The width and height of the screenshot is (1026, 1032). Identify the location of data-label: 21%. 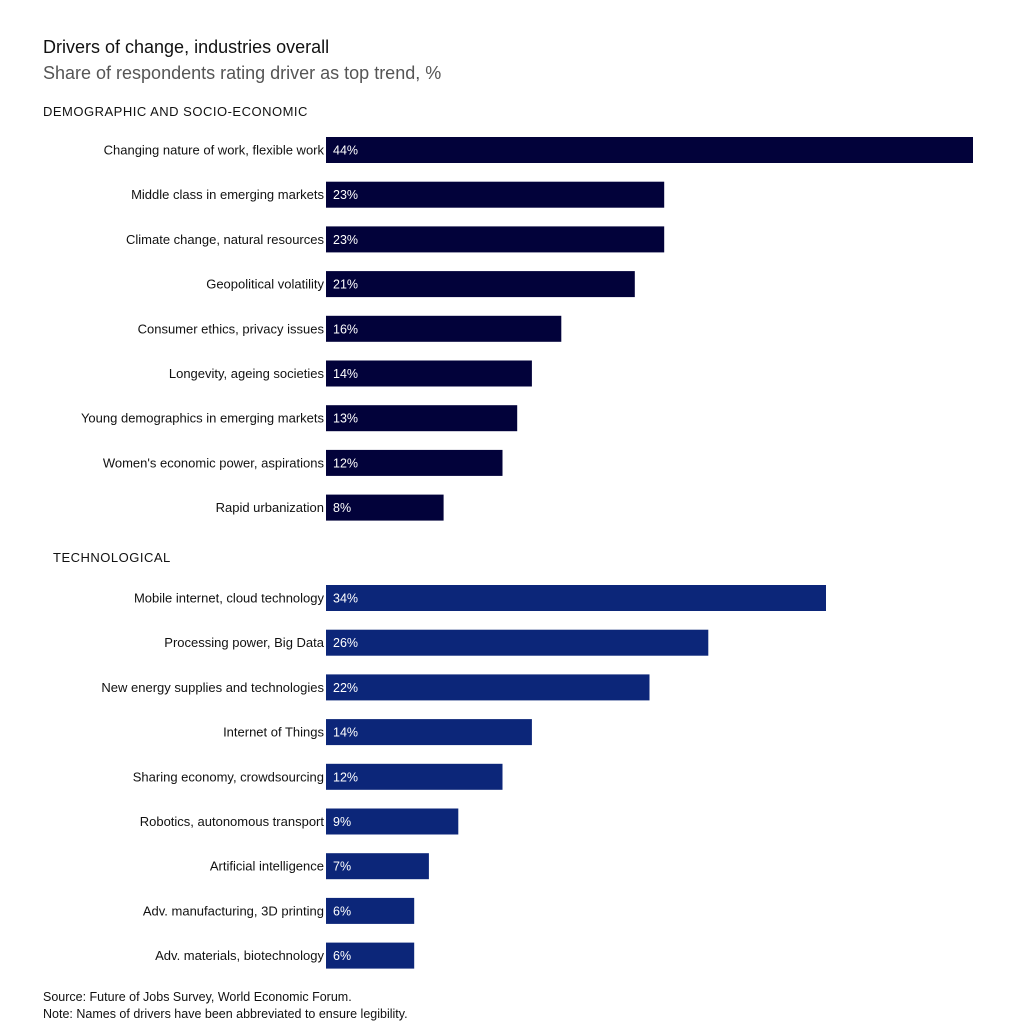
(345, 285).